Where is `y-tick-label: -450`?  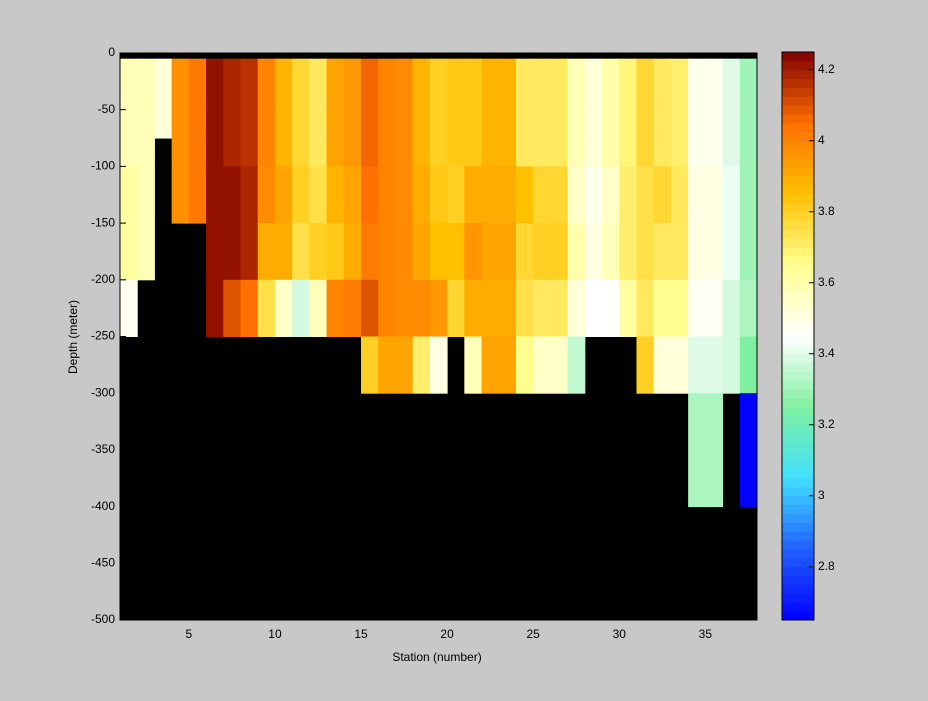
y-tick-label: -450 is located at coordinates (103, 562).